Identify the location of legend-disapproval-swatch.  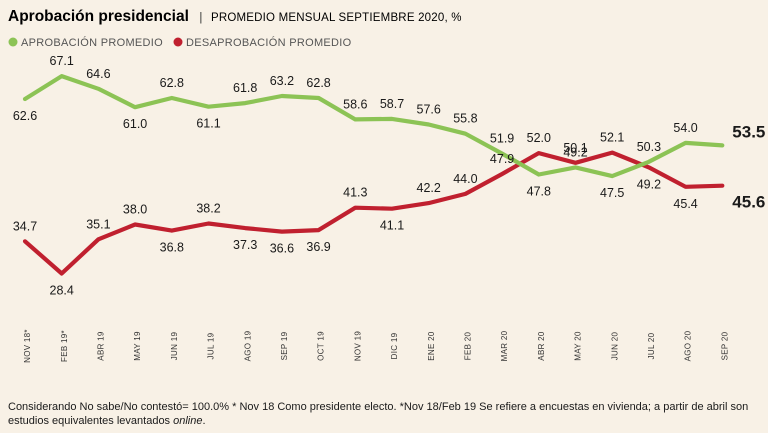
(178, 42).